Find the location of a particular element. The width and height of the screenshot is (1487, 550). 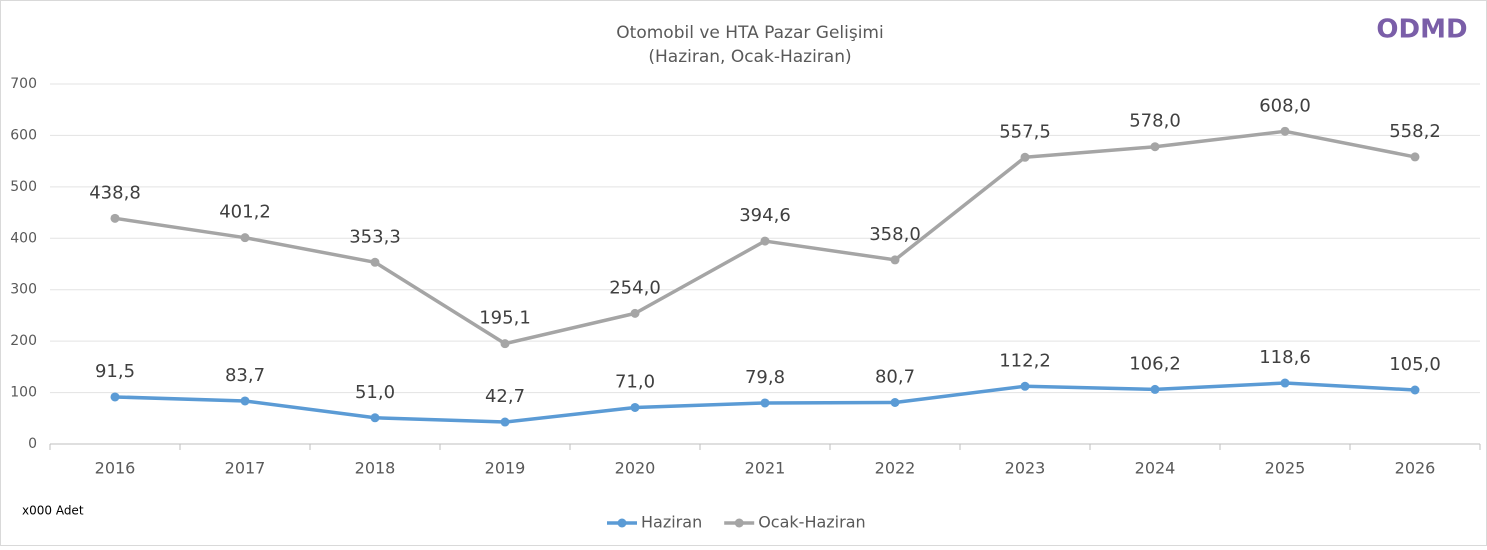

data-label: 254,0 is located at coordinates (635, 287).